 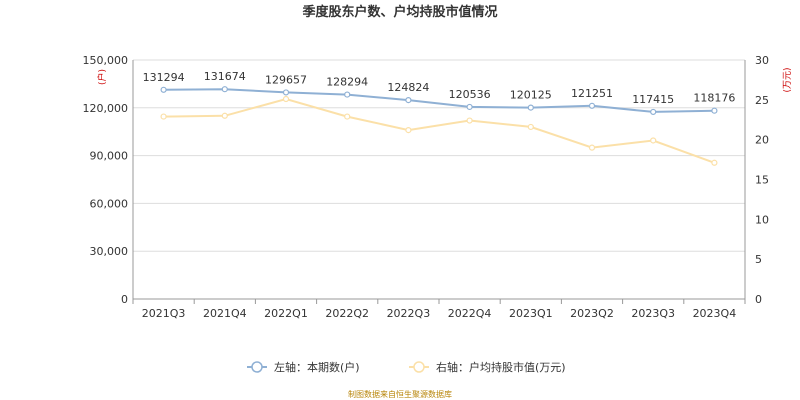 I want to click on legend-item: 左轴：本期数(户), so click(x=303, y=367).